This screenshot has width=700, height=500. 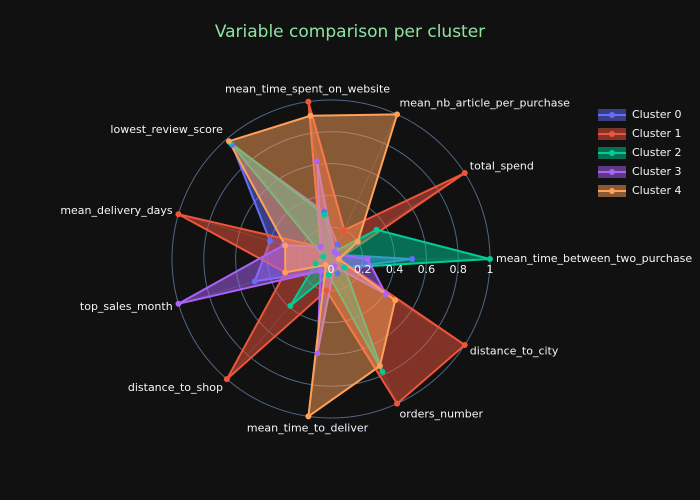 What do you see at coordinates (657, 171) in the screenshot?
I see `legend-label: Cluster 3` at bounding box center [657, 171].